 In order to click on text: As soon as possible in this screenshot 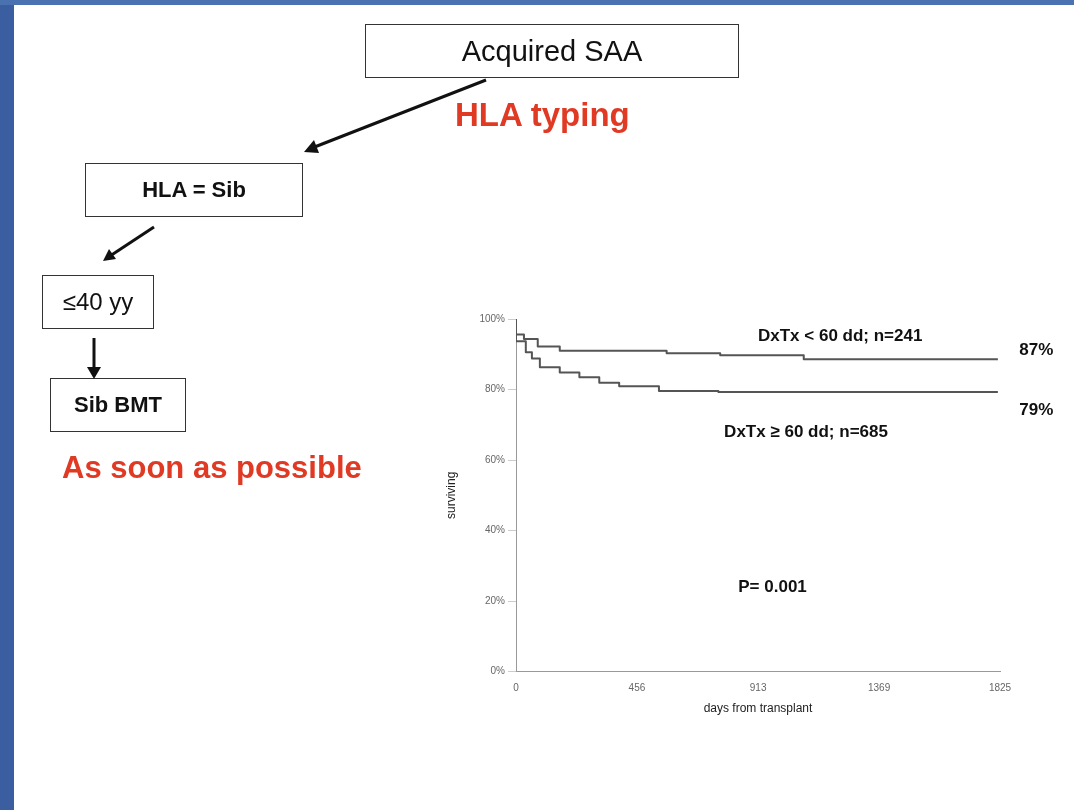, I will do `click(212, 468)`.